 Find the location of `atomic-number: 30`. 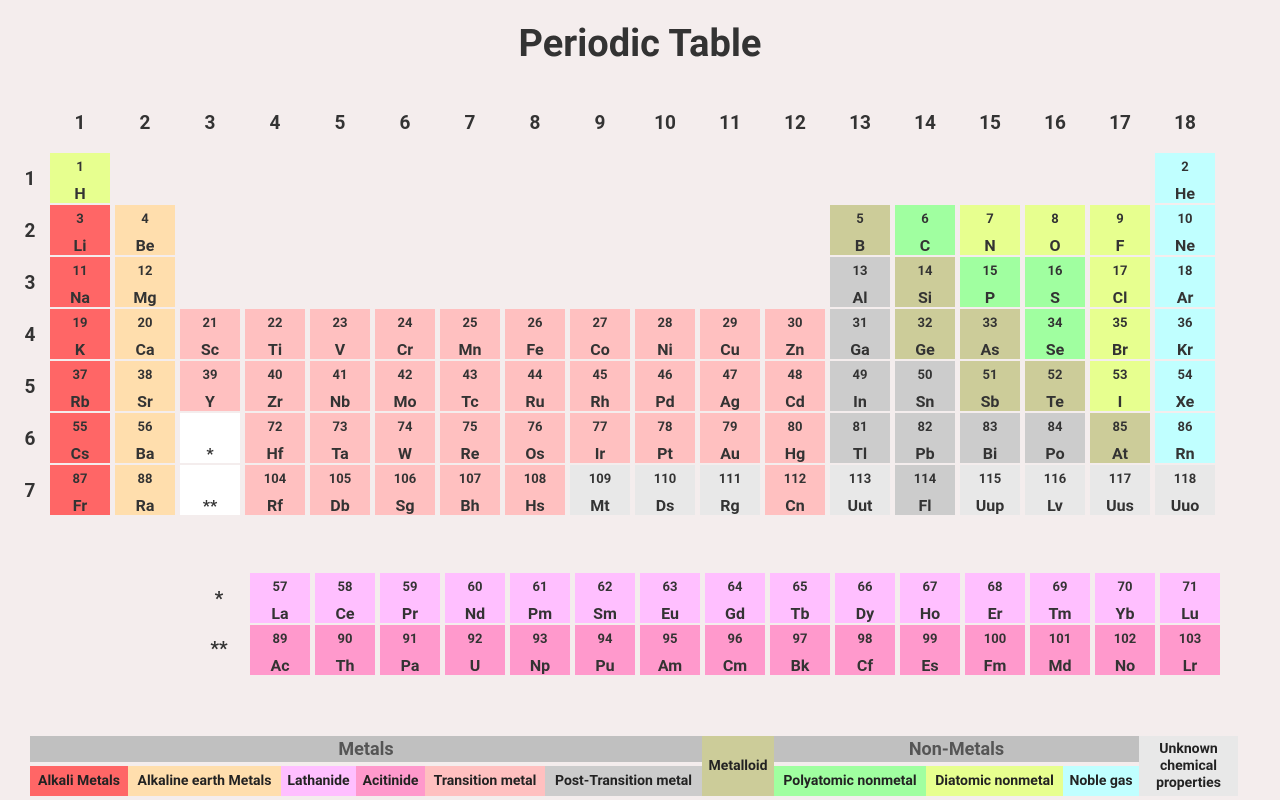

atomic-number: 30 is located at coordinates (795, 323).